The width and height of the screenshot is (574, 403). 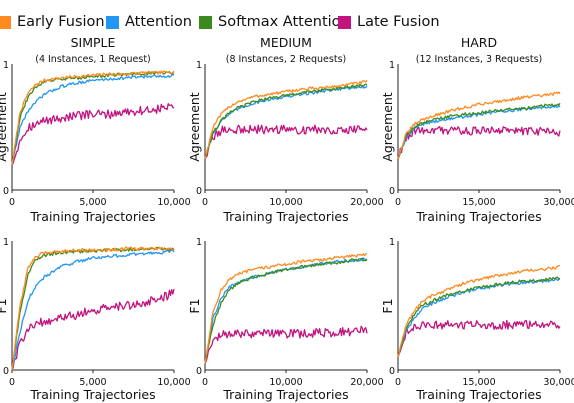 What do you see at coordinates (286, 59) in the screenshot?
I see `chart-subtitle: (8 Instances, 2 Requests)` at bounding box center [286, 59].